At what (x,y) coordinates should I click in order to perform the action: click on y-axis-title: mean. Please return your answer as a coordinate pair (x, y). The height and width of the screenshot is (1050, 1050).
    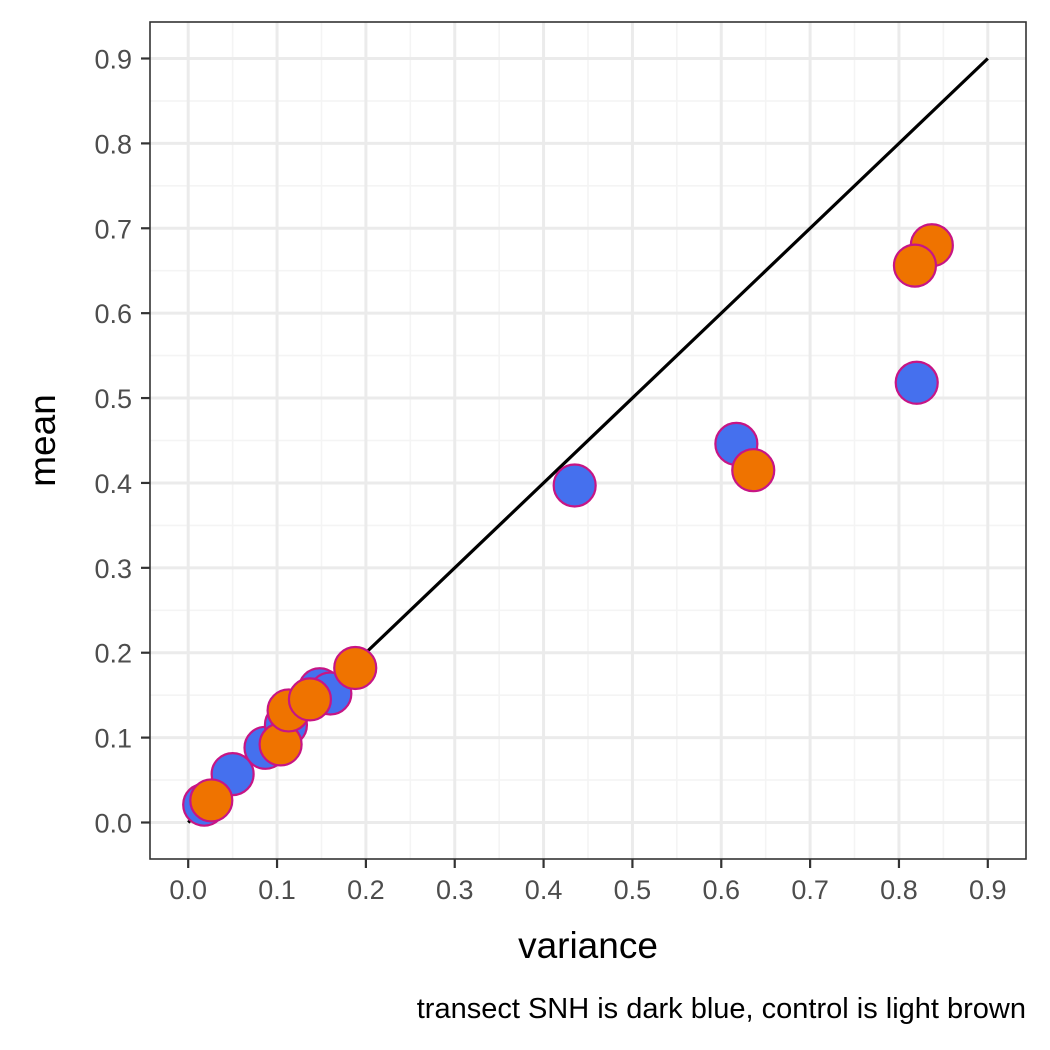
    Looking at the image, I should click on (42, 440).